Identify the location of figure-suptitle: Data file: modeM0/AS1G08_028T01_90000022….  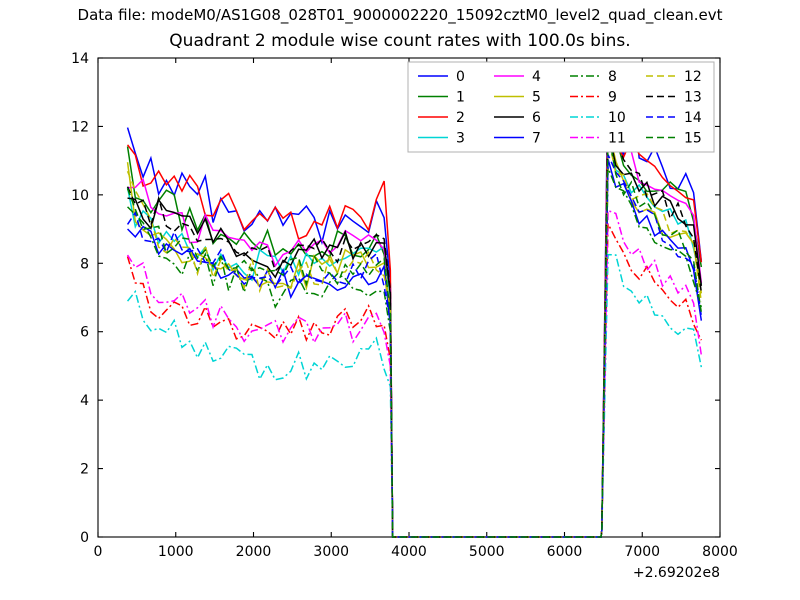
(400, 15).